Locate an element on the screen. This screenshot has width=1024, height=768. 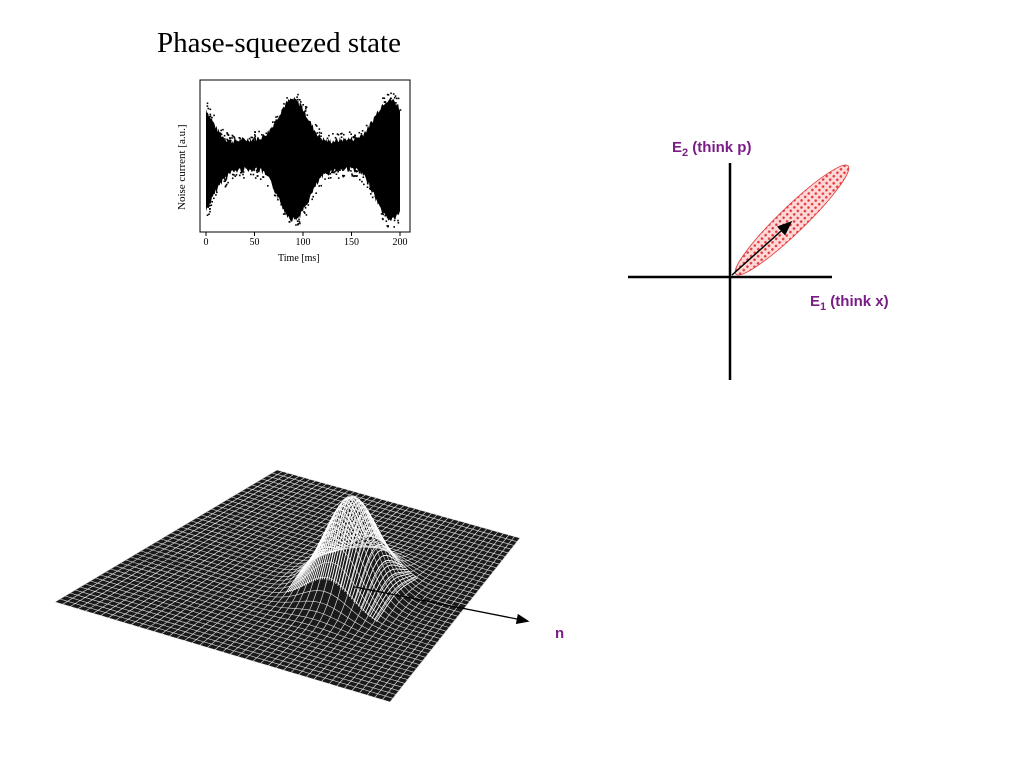
x-tick-label: 50 is located at coordinates (255, 242).